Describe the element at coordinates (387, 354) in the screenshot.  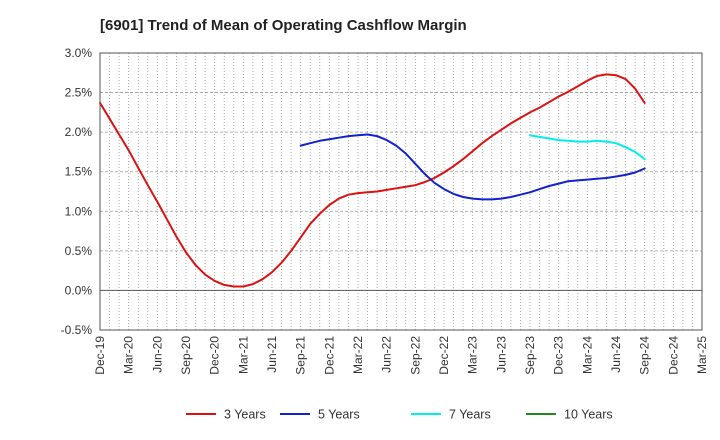
I see `x-tick-label: Jun-22` at that location.